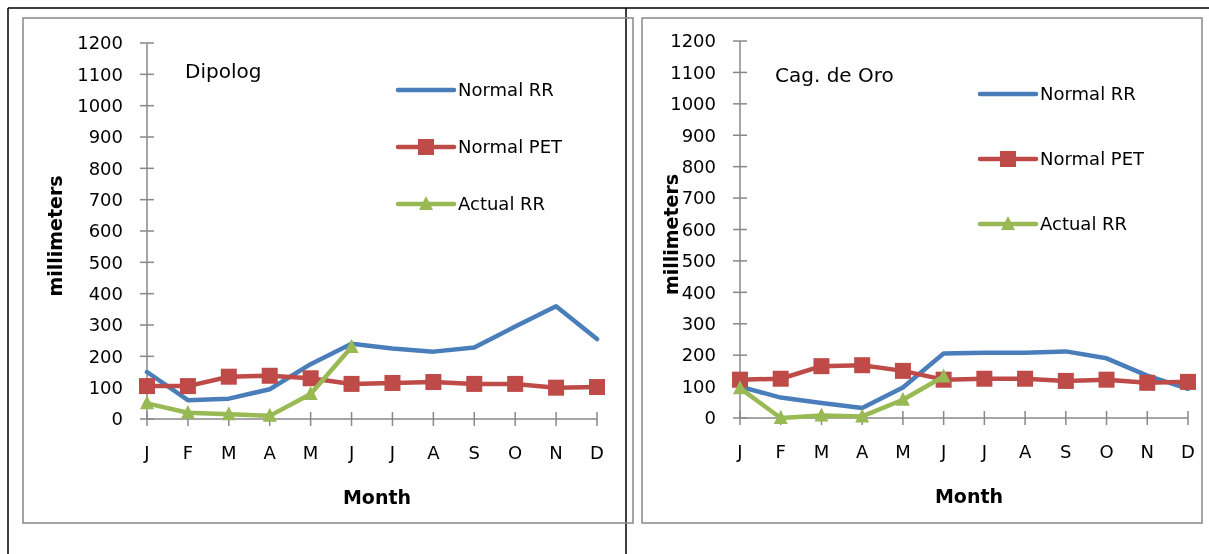  What do you see at coordinates (834, 75) in the screenshot?
I see `text: Cag. de Oro` at bounding box center [834, 75].